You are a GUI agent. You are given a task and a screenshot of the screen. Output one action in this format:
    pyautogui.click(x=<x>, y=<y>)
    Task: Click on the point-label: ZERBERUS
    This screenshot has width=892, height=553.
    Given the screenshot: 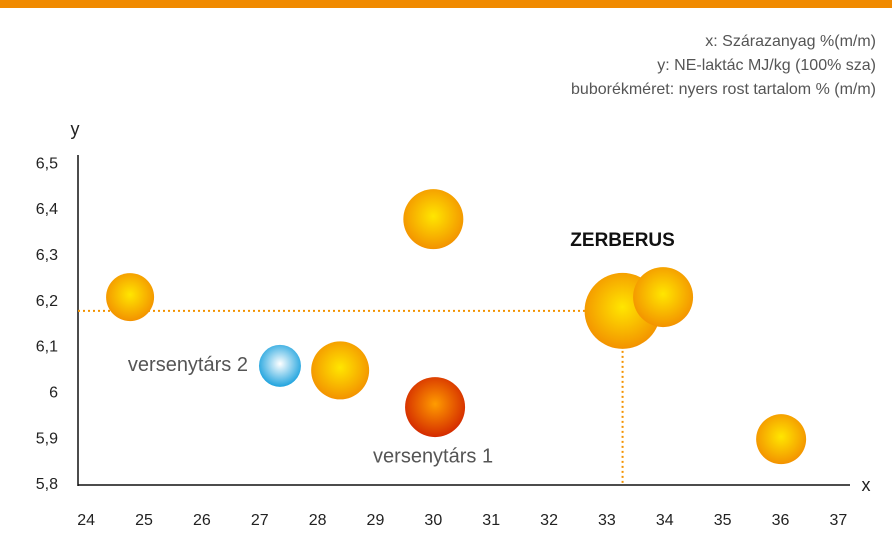 What is the action you would take?
    pyautogui.click(x=622, y=240)
    